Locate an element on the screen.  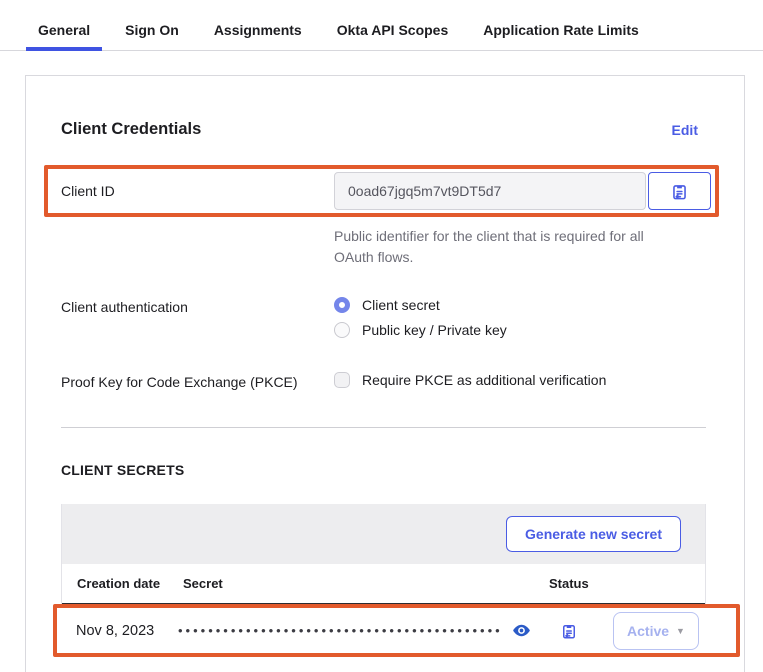
tab-general: General is located at coordinates (64, 32).